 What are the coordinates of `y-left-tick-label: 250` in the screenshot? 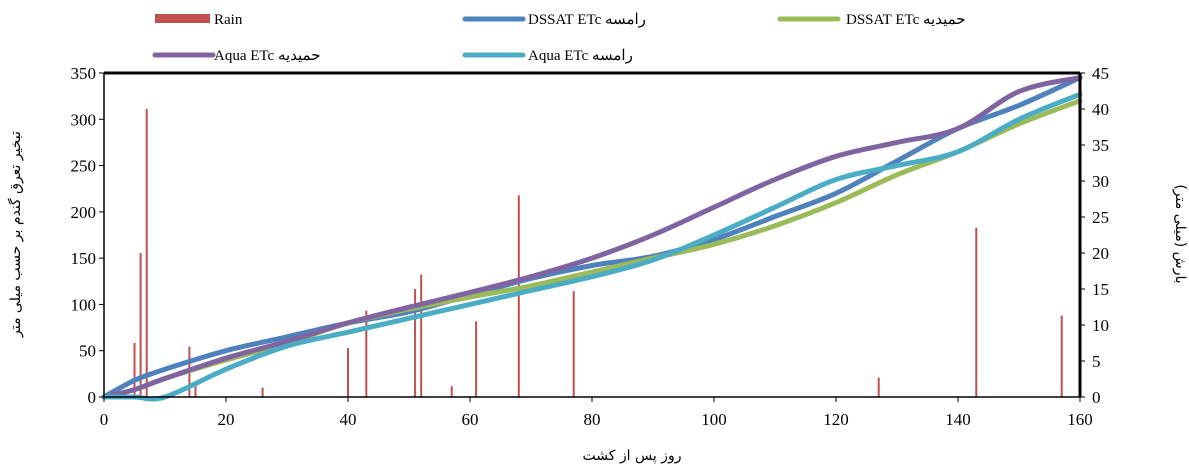 It's located at (84, 166).